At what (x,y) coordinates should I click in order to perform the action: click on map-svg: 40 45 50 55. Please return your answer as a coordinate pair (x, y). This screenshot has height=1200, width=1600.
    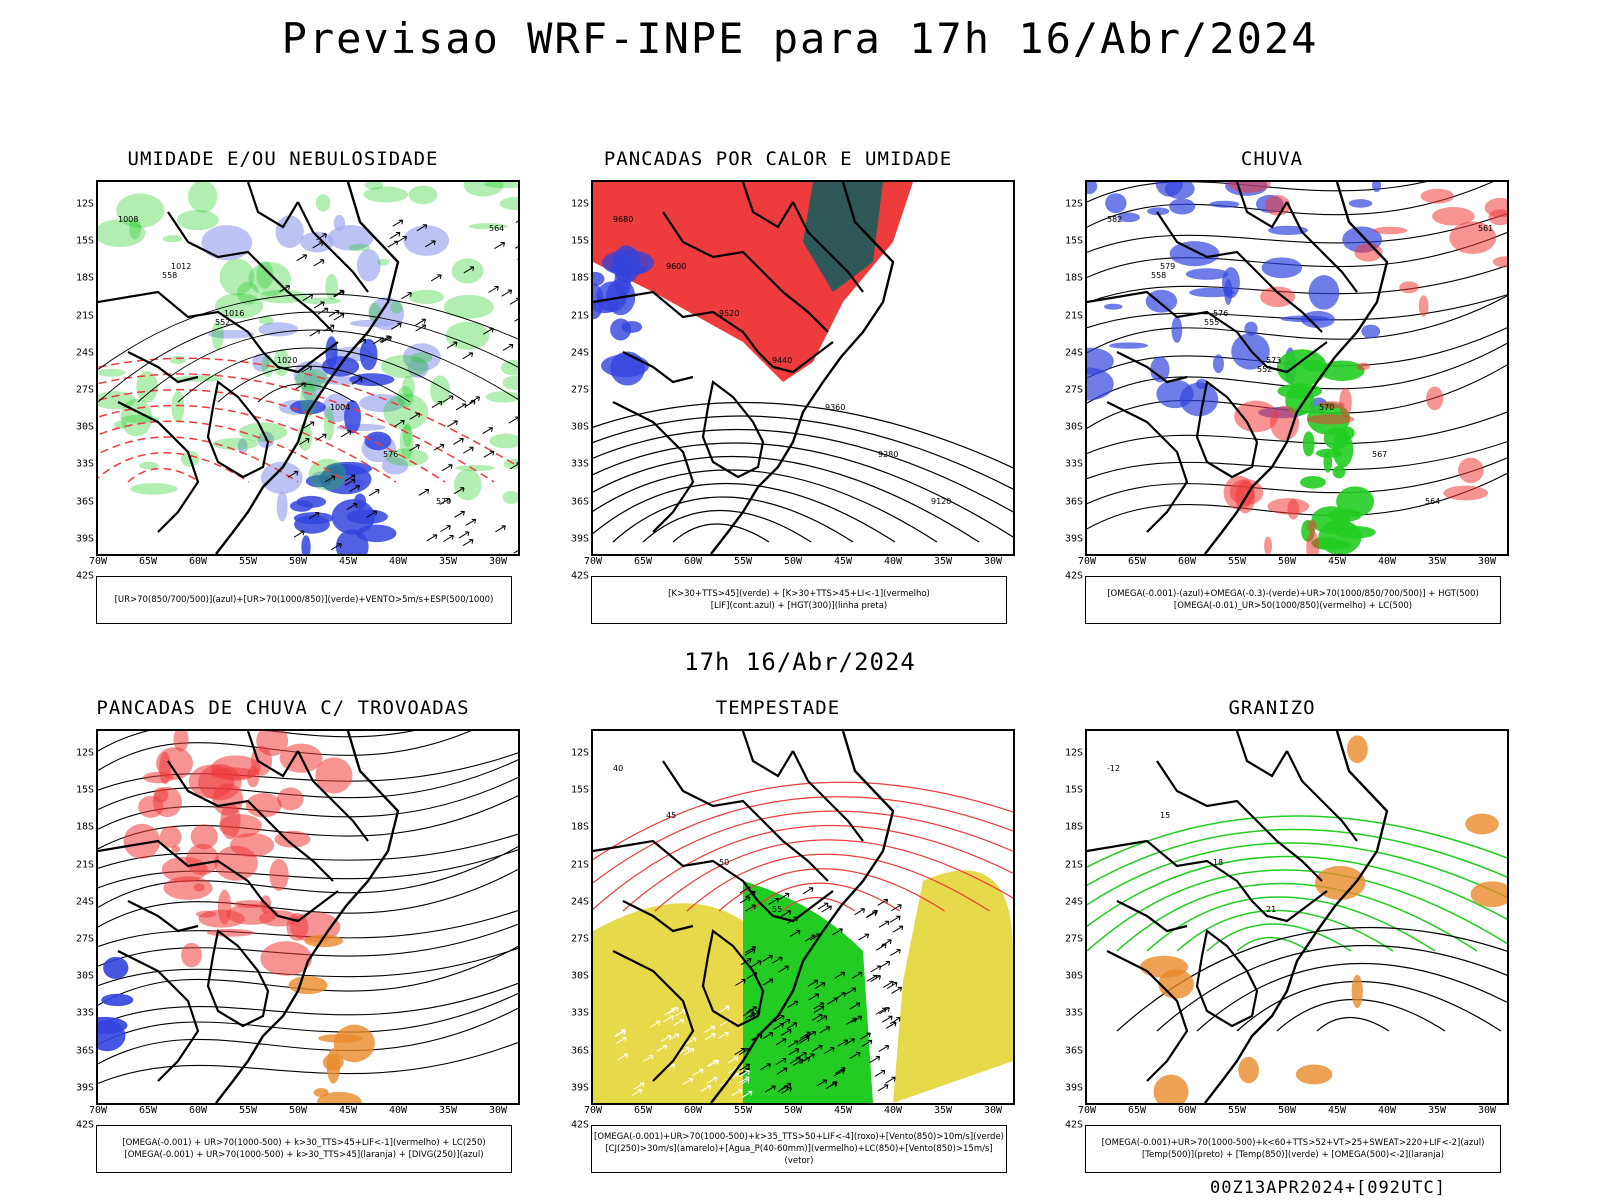
    Looking at the image, I should click on (803, 917).